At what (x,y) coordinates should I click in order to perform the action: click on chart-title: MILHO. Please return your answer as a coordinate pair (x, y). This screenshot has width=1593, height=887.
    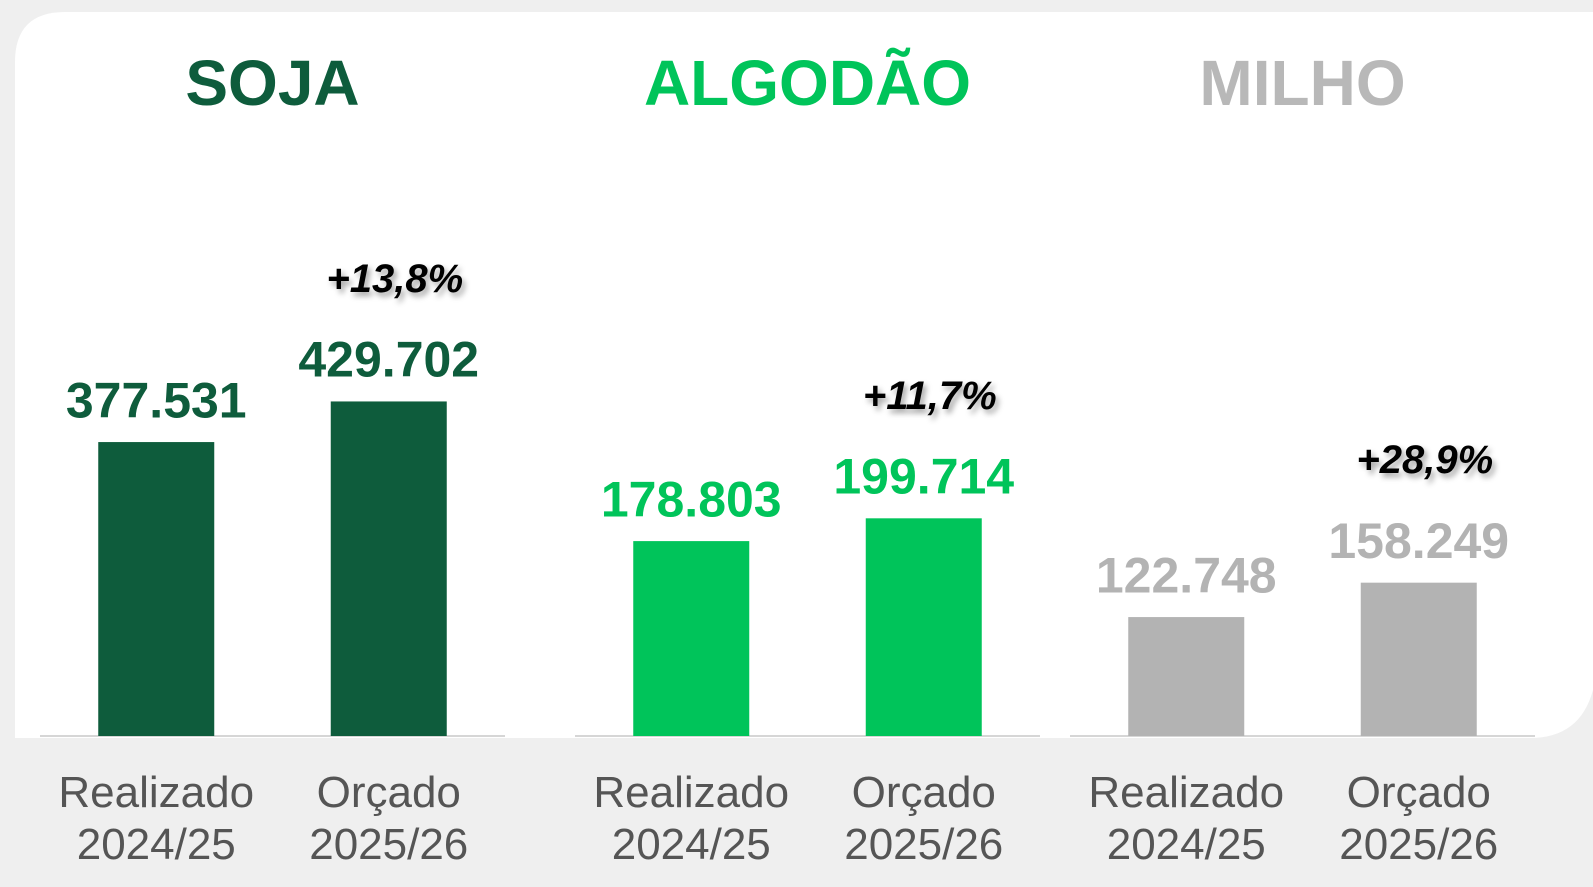
    Looking at the image, I should click on (1302, 83).